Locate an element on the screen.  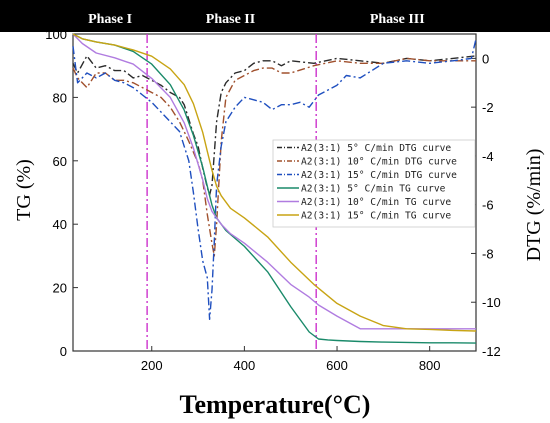
y-right-tick-label: -4 is located at coordinates (488, 156).